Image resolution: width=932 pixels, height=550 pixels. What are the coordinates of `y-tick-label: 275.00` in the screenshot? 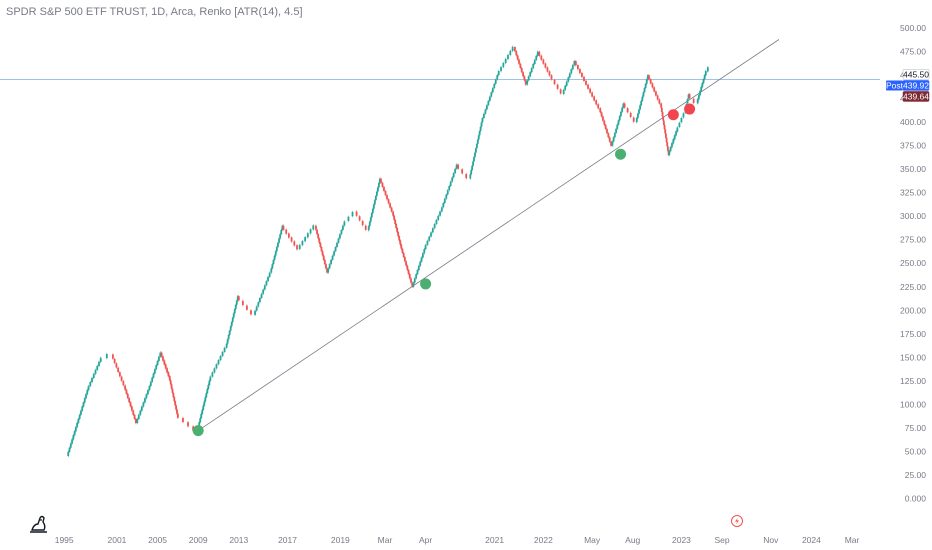 It's located at (913, 240).